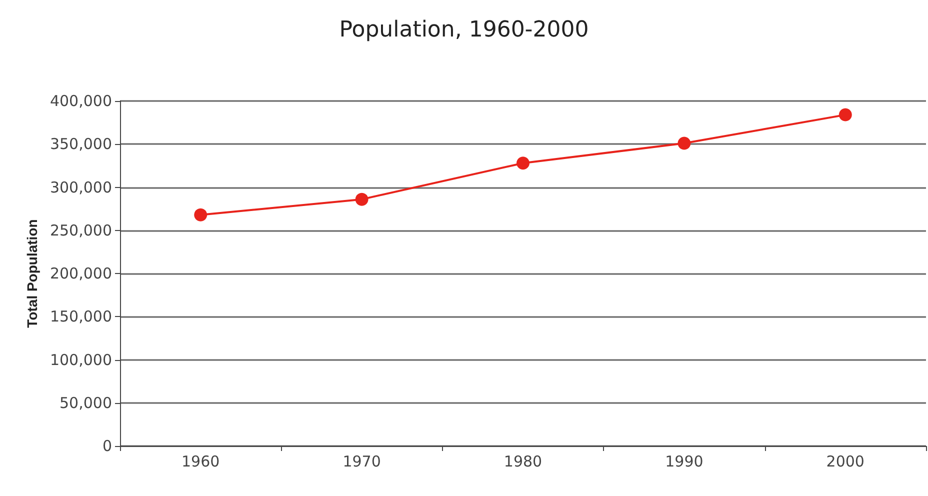 The image size is (928, 496). Describe the element at coordinates (107, 446) in the screenshot. I see `y-tick-label: 0` at that location.